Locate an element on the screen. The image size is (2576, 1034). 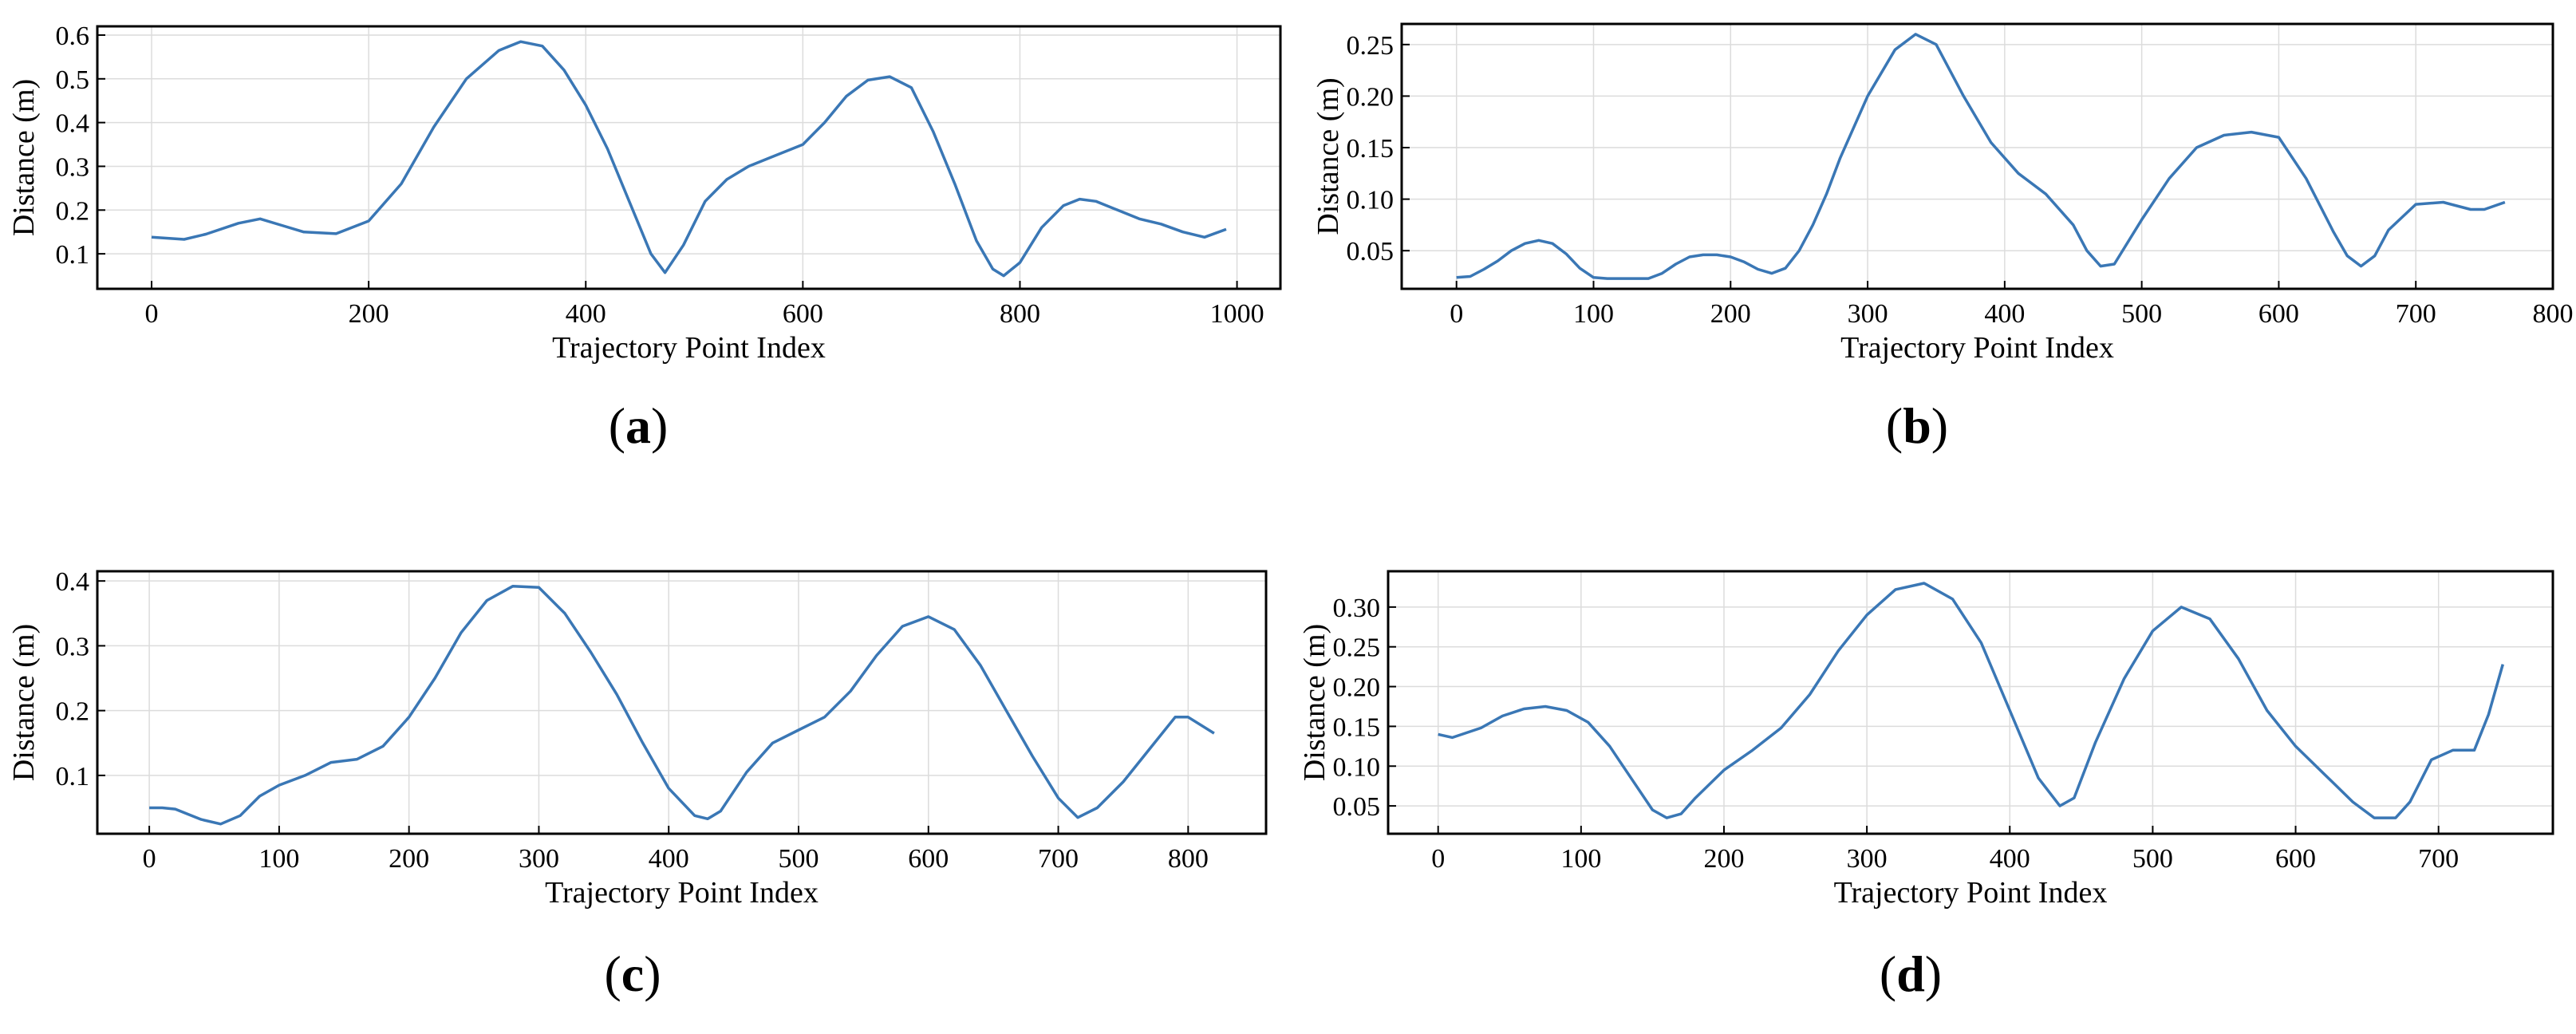
y-tick-label: 0.30 is located at coordinates (1357, 608).